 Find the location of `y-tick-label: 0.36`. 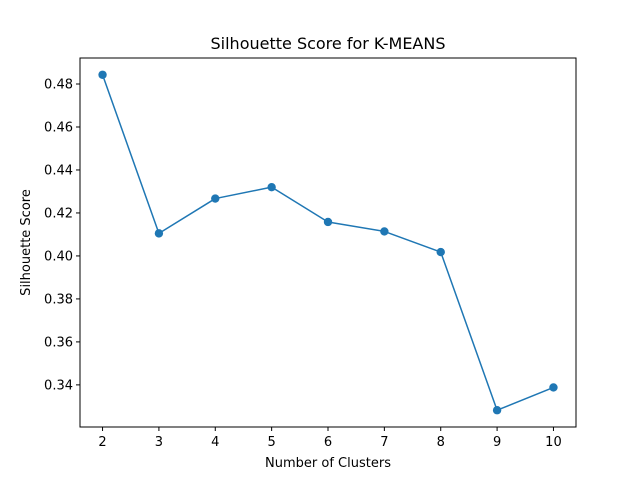

y-tick-label: 0.36 is located at coordinates (58, 342).